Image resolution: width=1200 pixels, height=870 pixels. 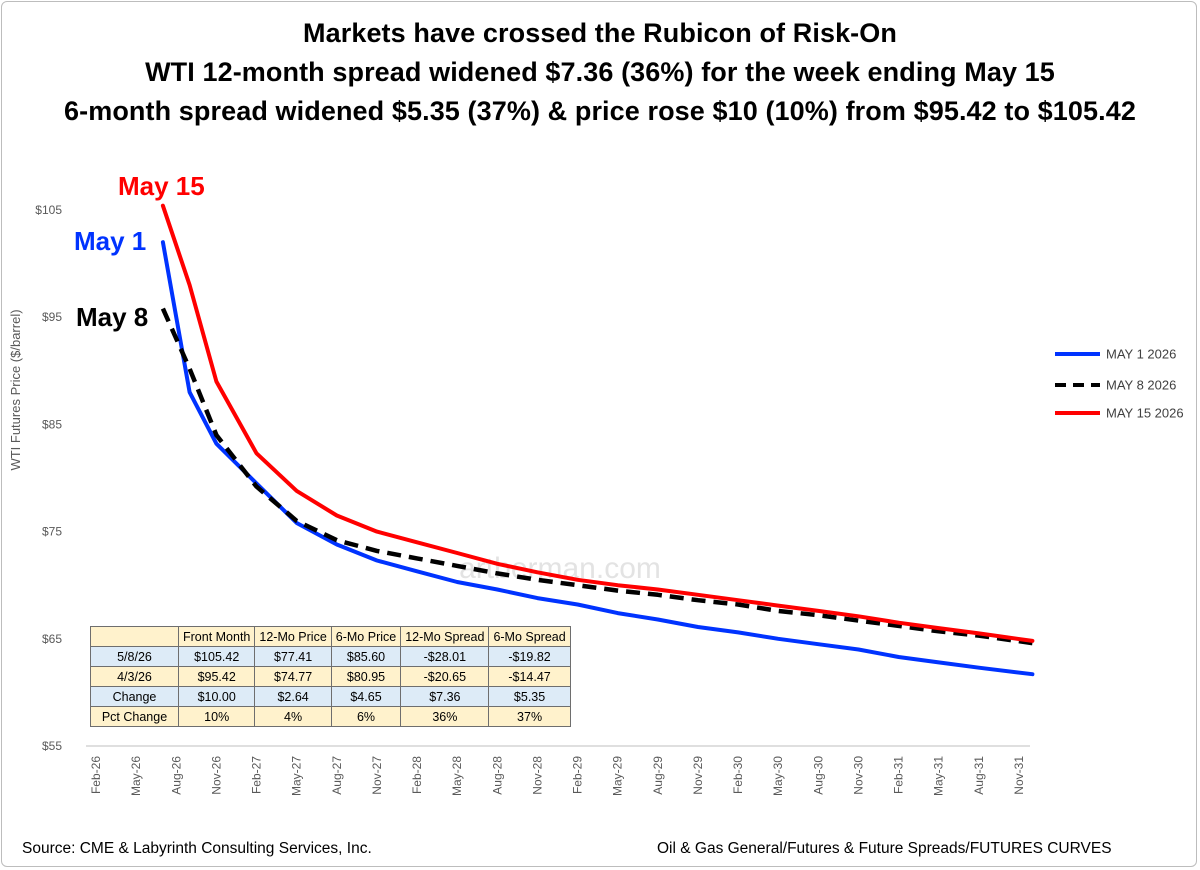 I want to click on legend-entry: MAY 1 2026, so click(x=1141, y=354).